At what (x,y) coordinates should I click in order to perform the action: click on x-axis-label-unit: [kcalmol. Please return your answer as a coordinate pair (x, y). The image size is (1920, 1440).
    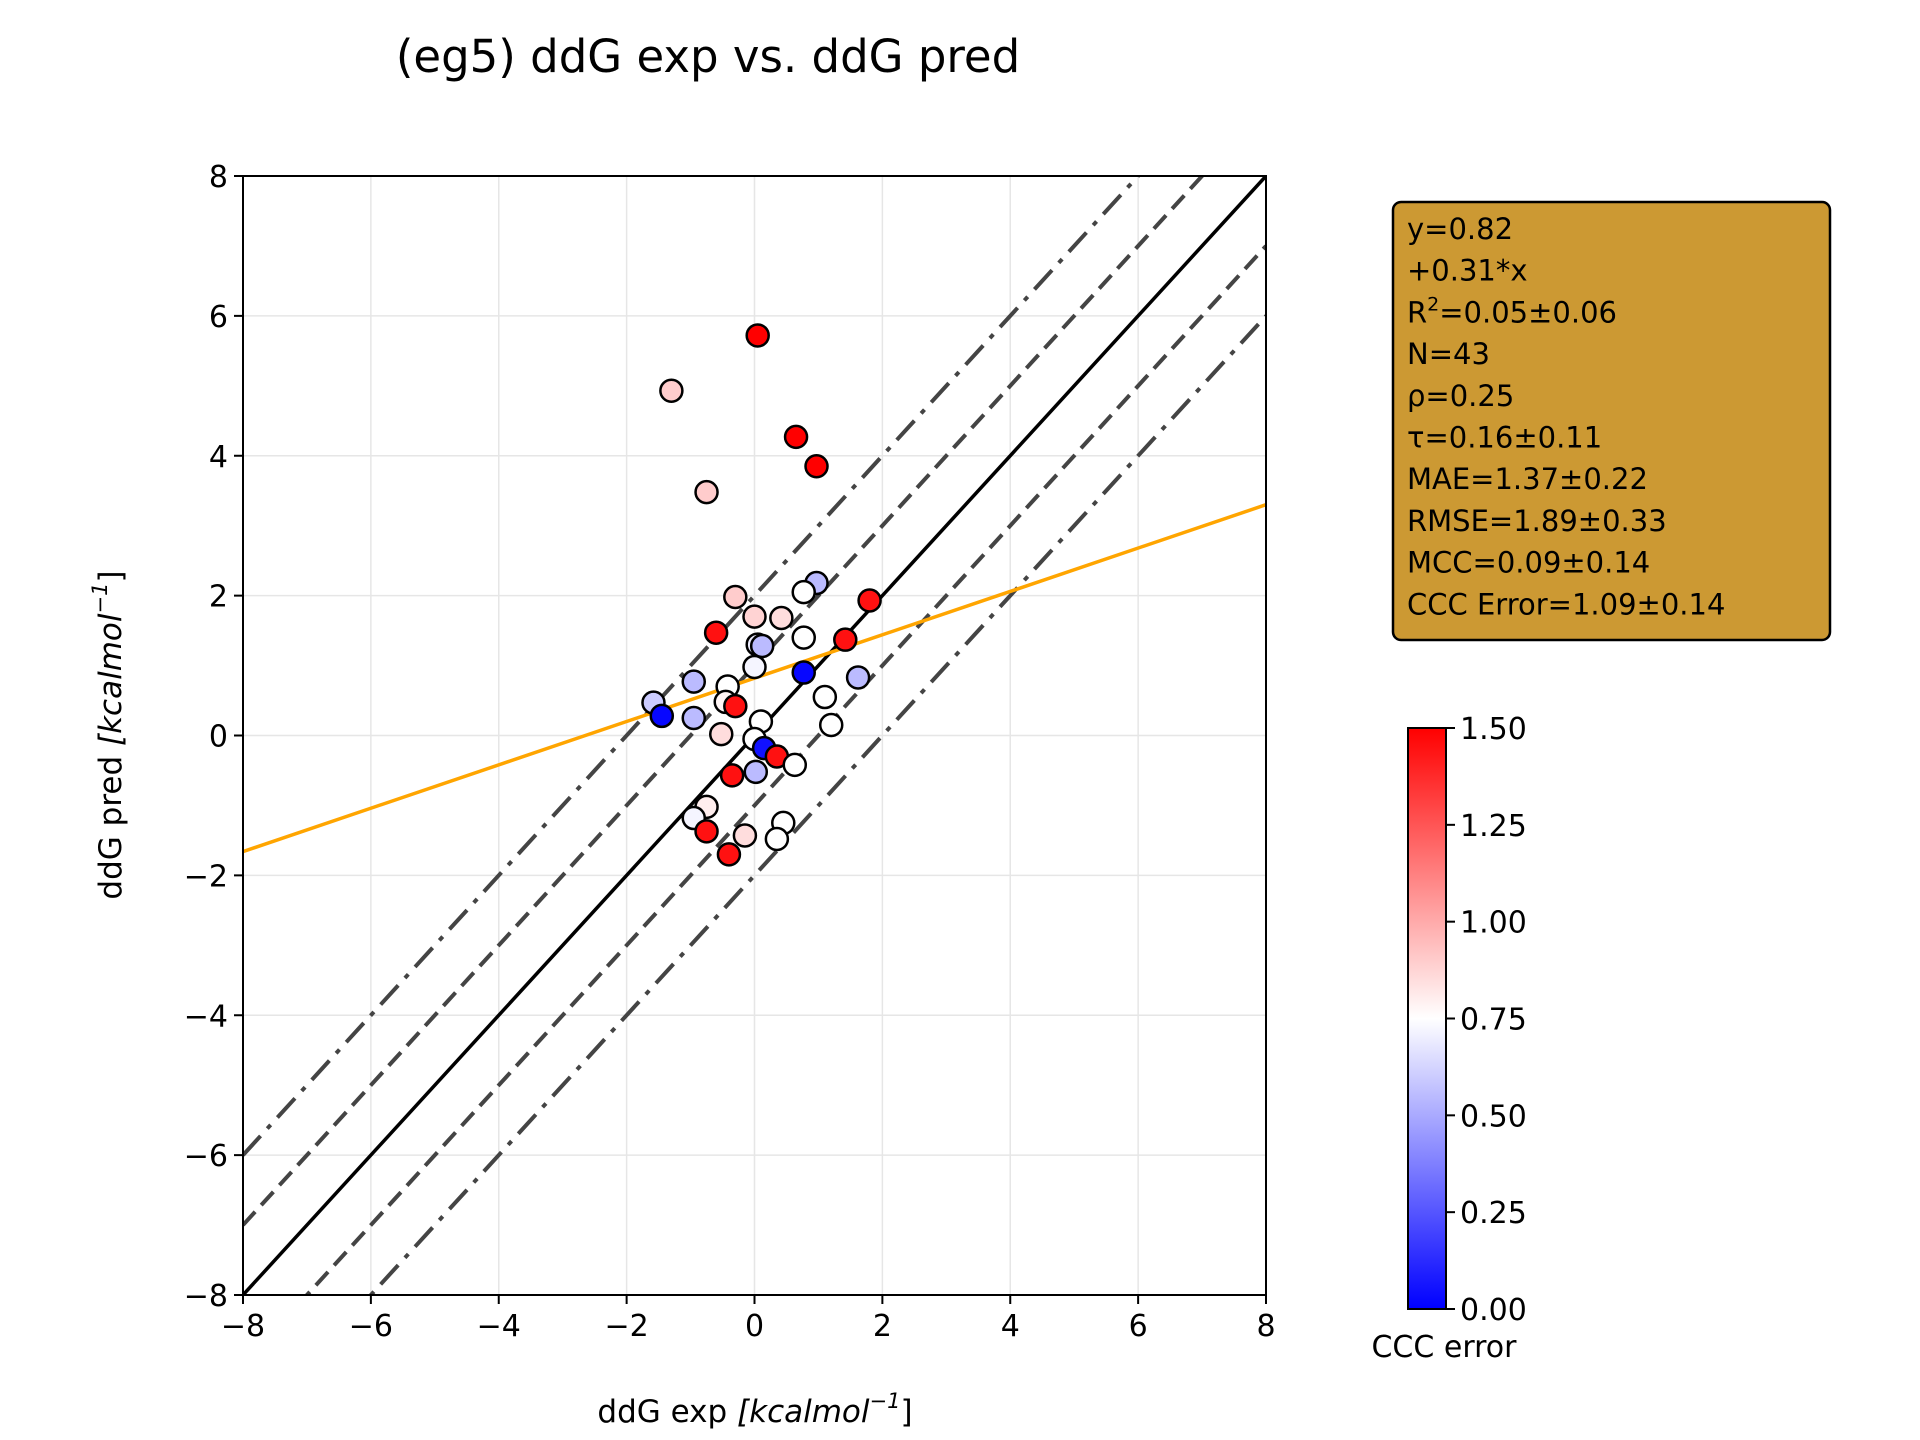
    Looking at the image, I should click on (803, 1412).